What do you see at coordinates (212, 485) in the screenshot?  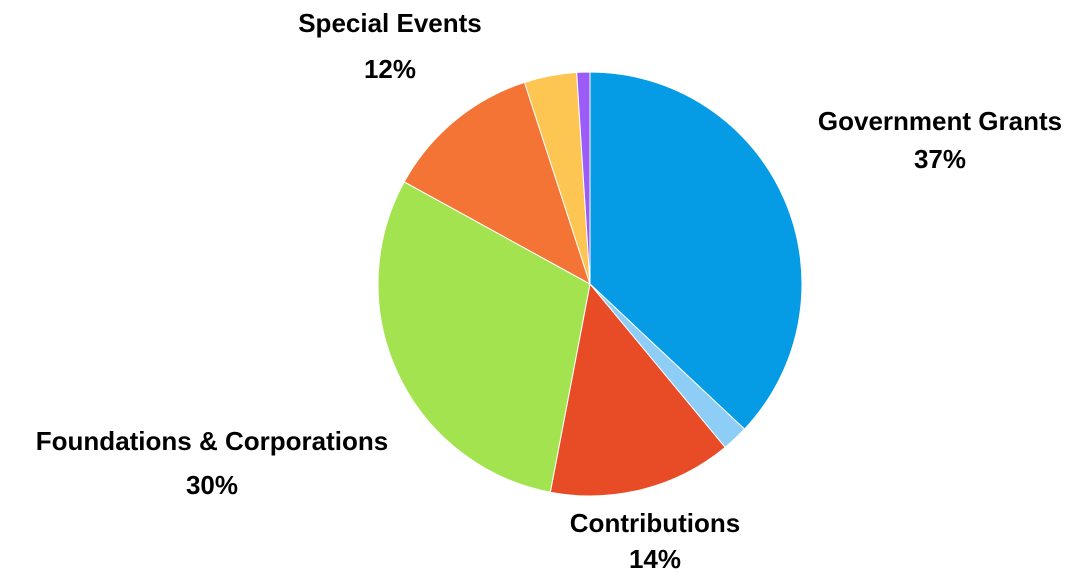 I see `slice-percent-foundations-corporations: 30%` at bounding box center [212, 485].